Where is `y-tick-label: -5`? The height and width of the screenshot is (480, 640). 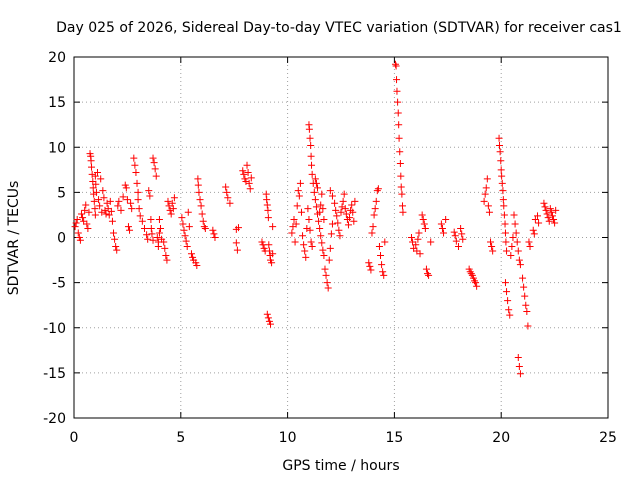
y-tick-label: -5 is located at coordinates (59, 284).